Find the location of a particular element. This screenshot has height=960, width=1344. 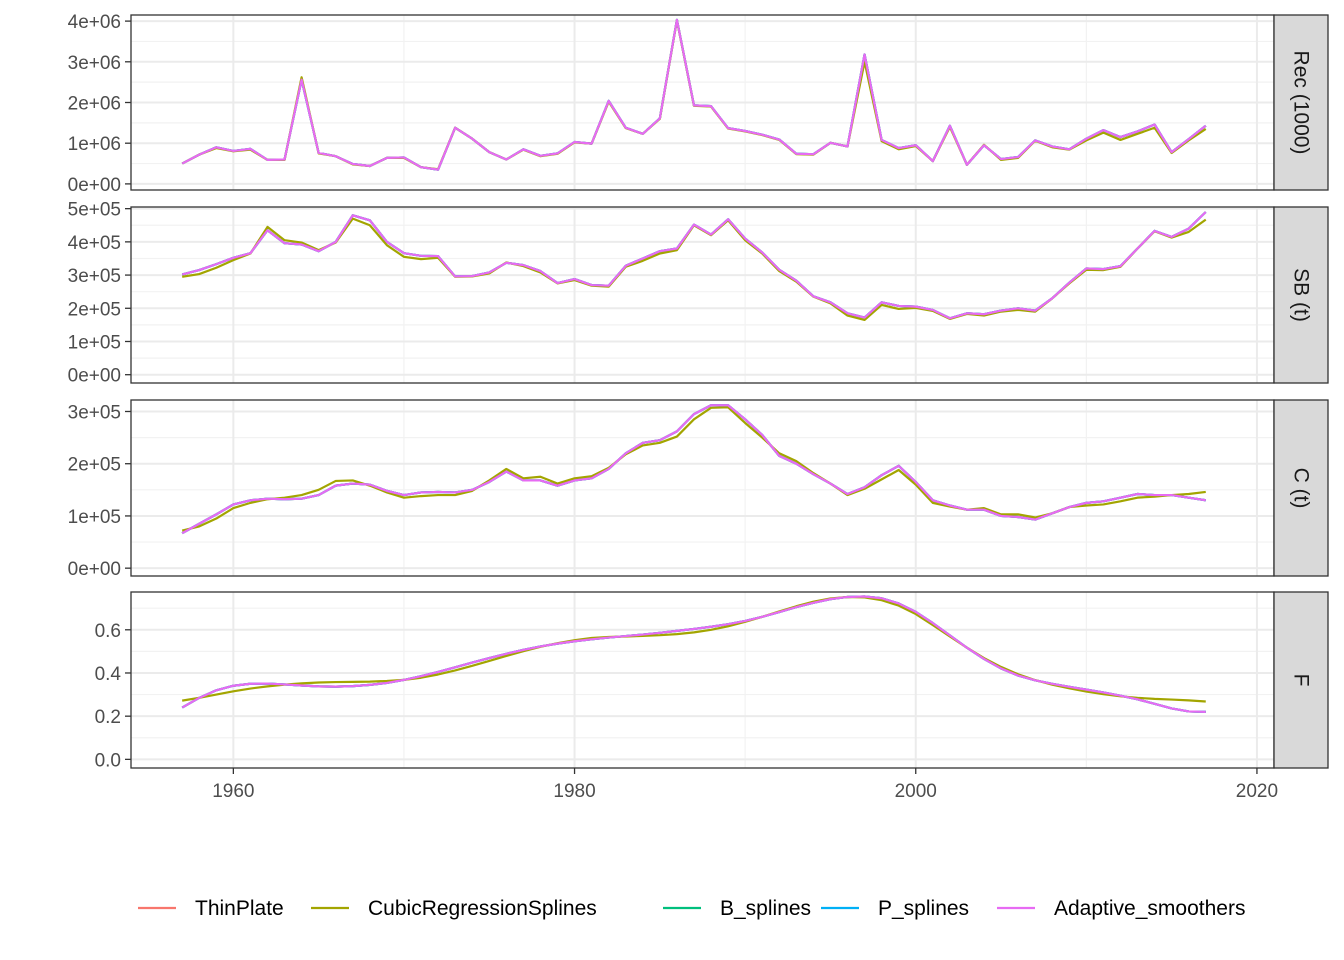

y-tick-label: 5e+05 is located at coordinates (94, 210).